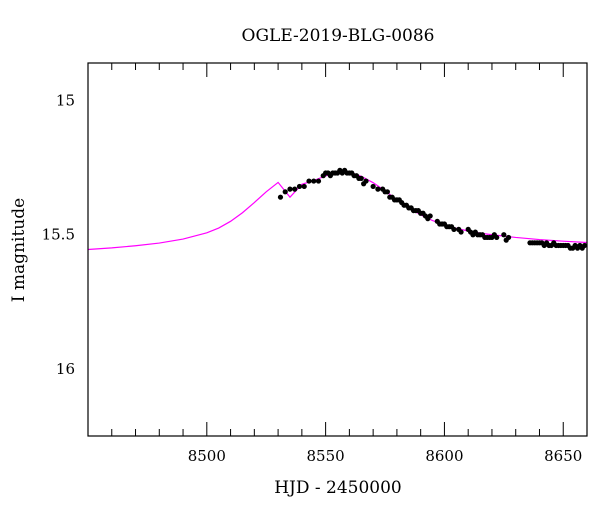  I want to click on model-curve-layer, so click(337, 210).